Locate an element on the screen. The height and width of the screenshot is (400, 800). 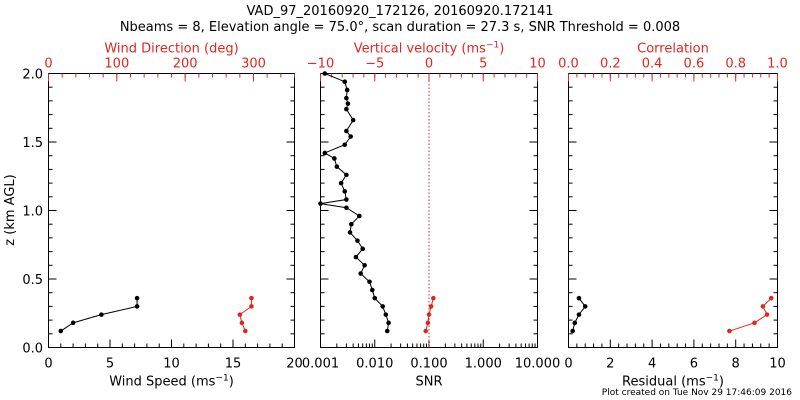
y-tick-label: 0.5 is located at coordinates (32, 280).